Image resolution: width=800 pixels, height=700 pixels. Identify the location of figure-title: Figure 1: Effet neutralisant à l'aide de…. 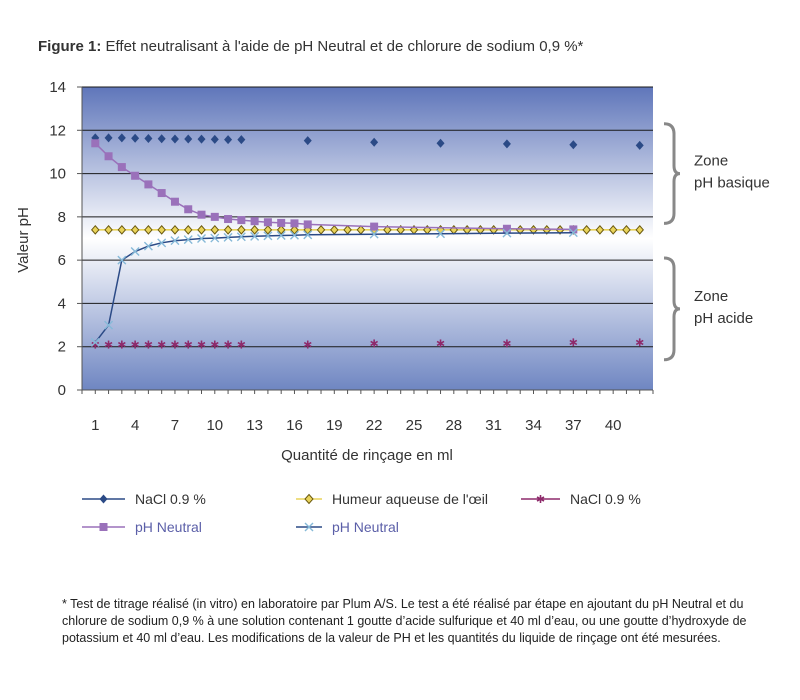
(310, 46).